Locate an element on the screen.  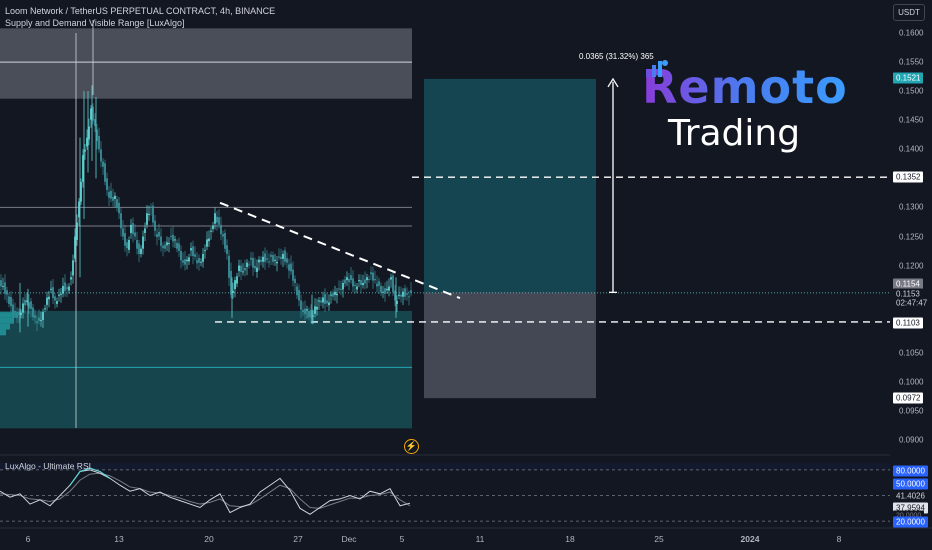
target-price-label: 0.1521 is located at coordinates (908, 78).